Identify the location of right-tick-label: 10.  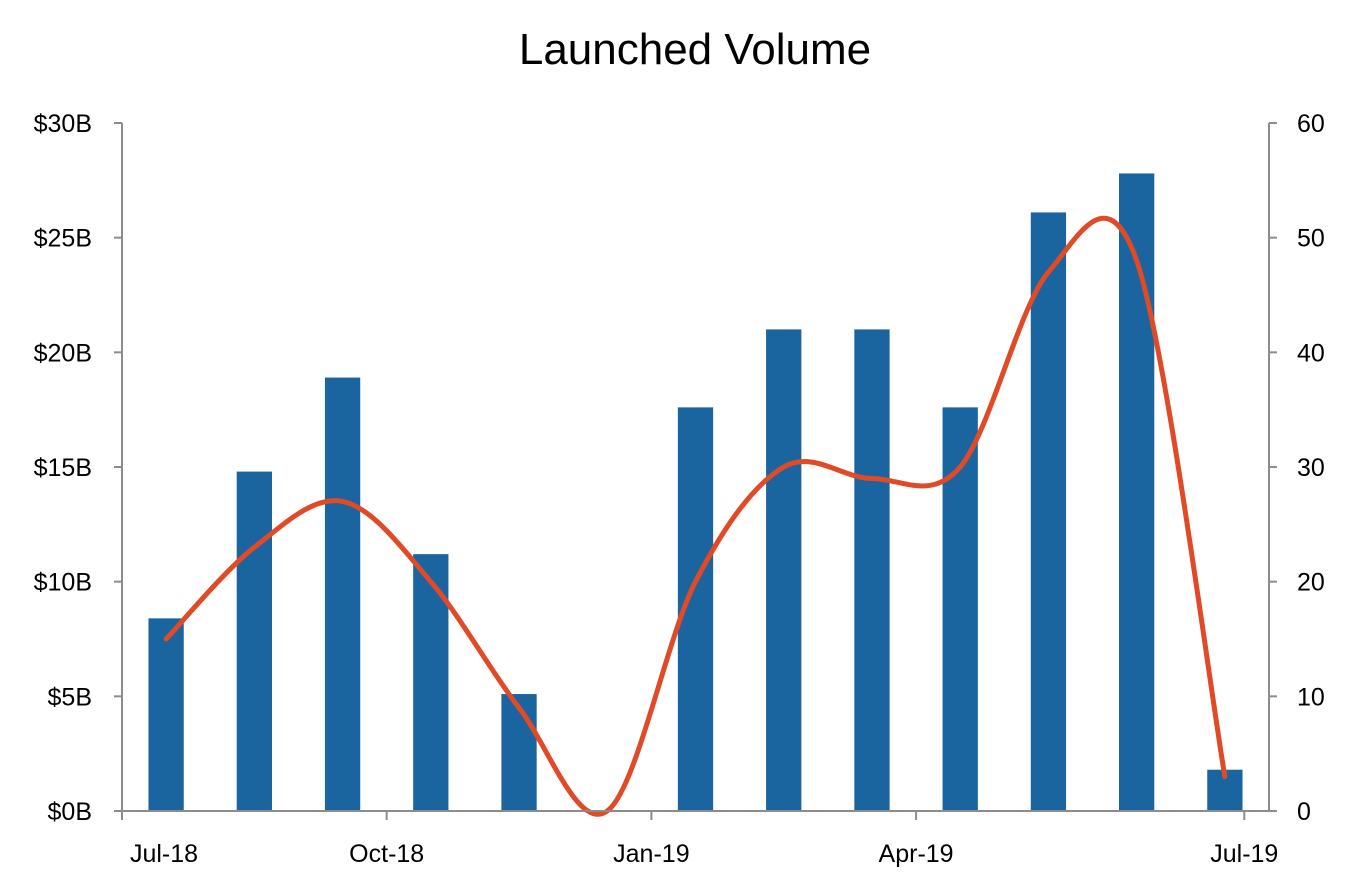
(1311, 697).